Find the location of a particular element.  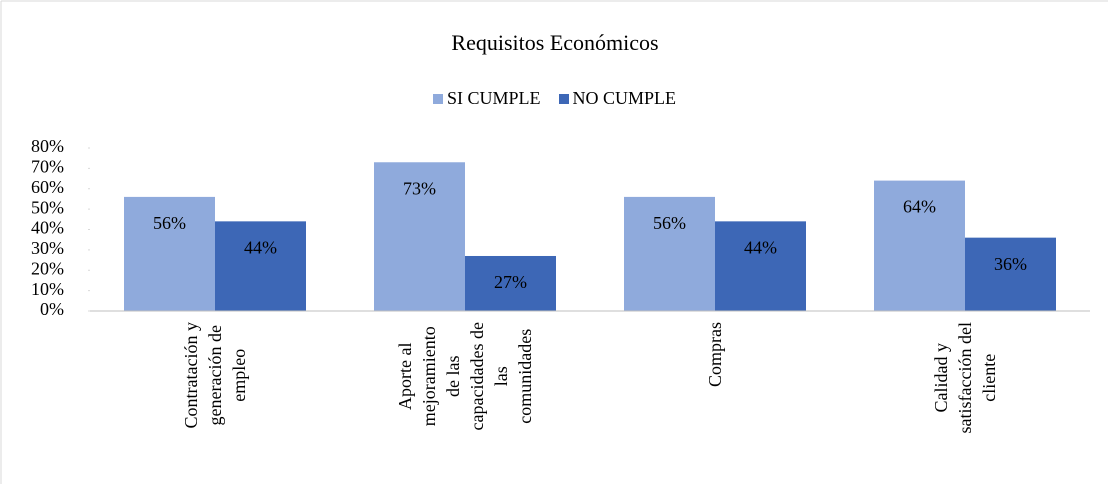

y-tick-label: 40% is located at coordinates (47, 228).